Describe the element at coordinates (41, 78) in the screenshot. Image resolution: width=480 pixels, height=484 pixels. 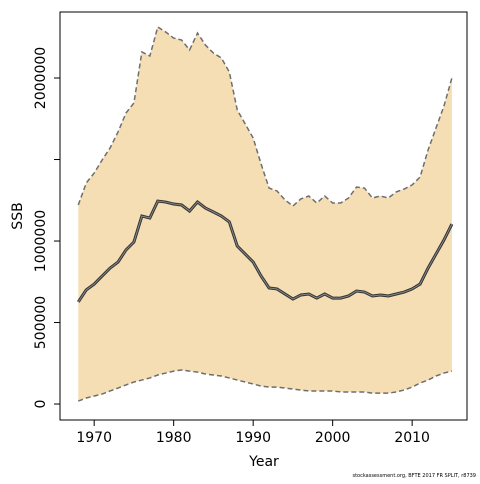
I see `y-tick-label: 2000000` at that location.